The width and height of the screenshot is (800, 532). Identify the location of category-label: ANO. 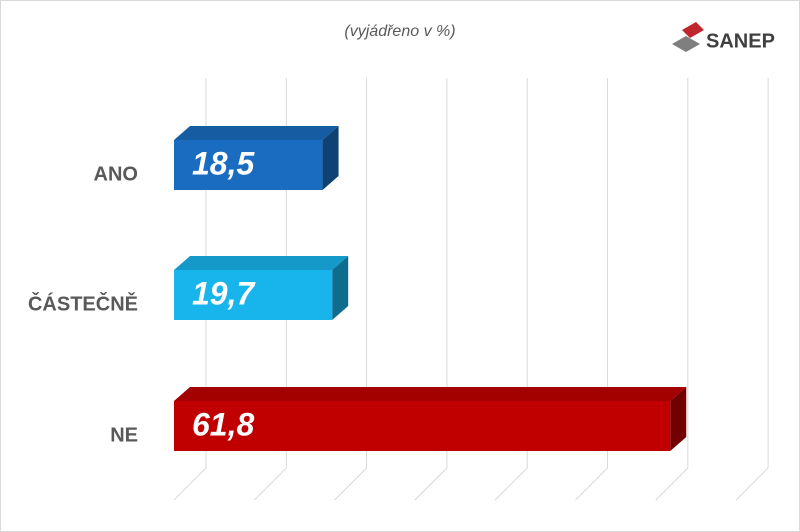
(116, 174).